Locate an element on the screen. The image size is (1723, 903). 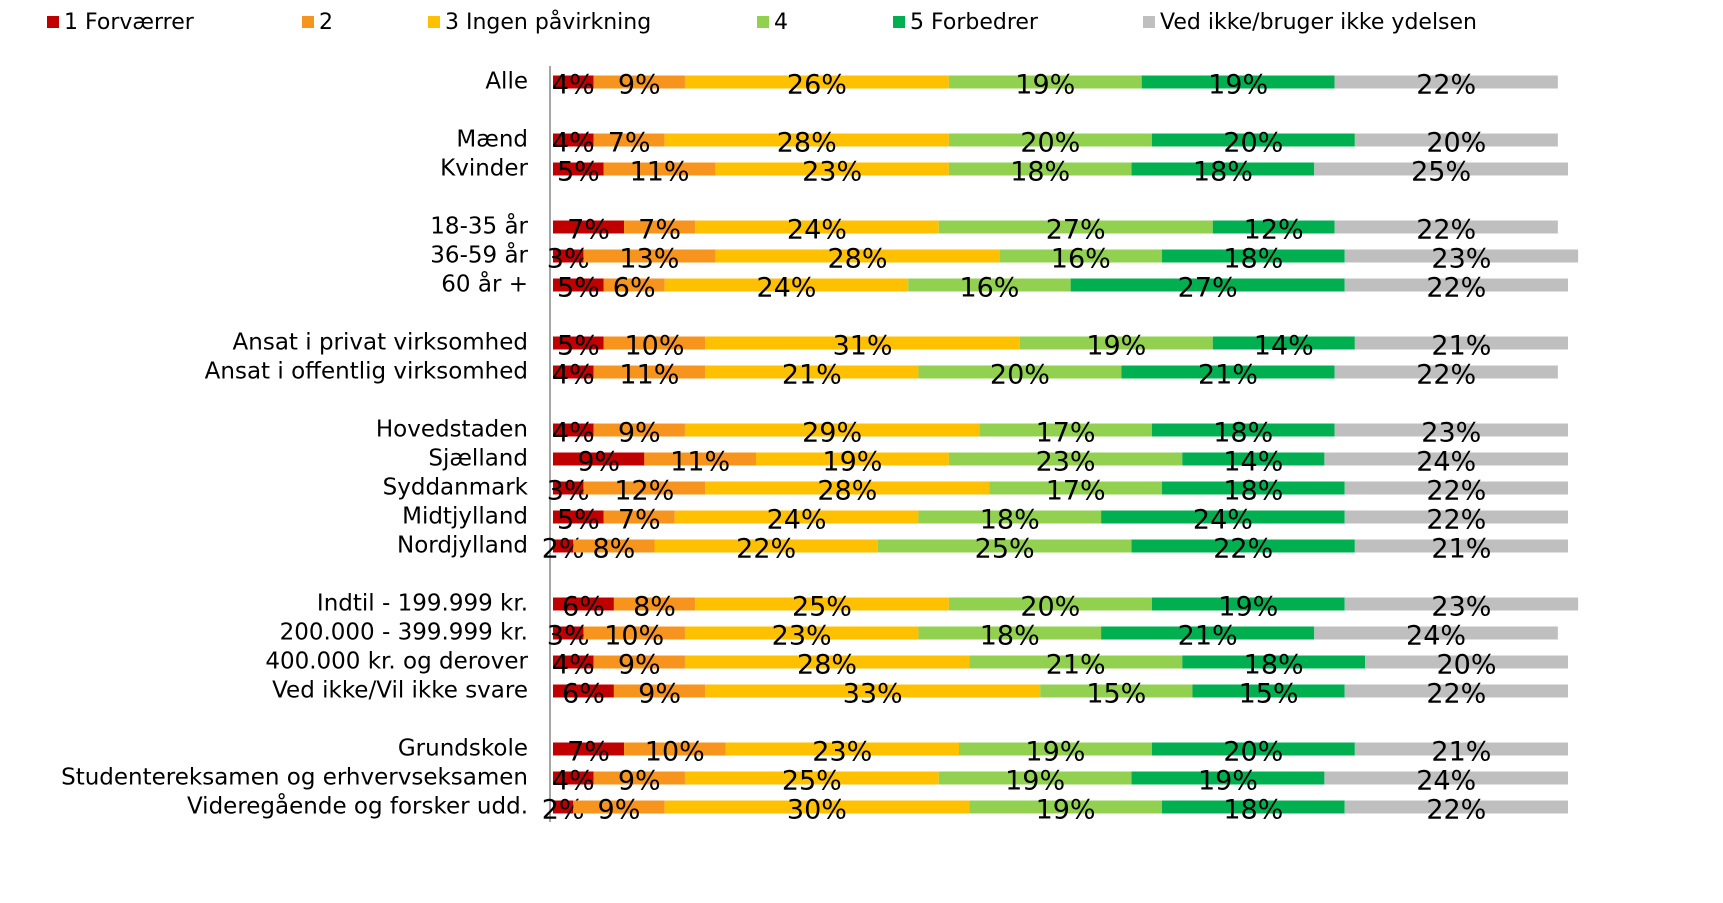
value-label: 7% is located at coordinates (639, 520).